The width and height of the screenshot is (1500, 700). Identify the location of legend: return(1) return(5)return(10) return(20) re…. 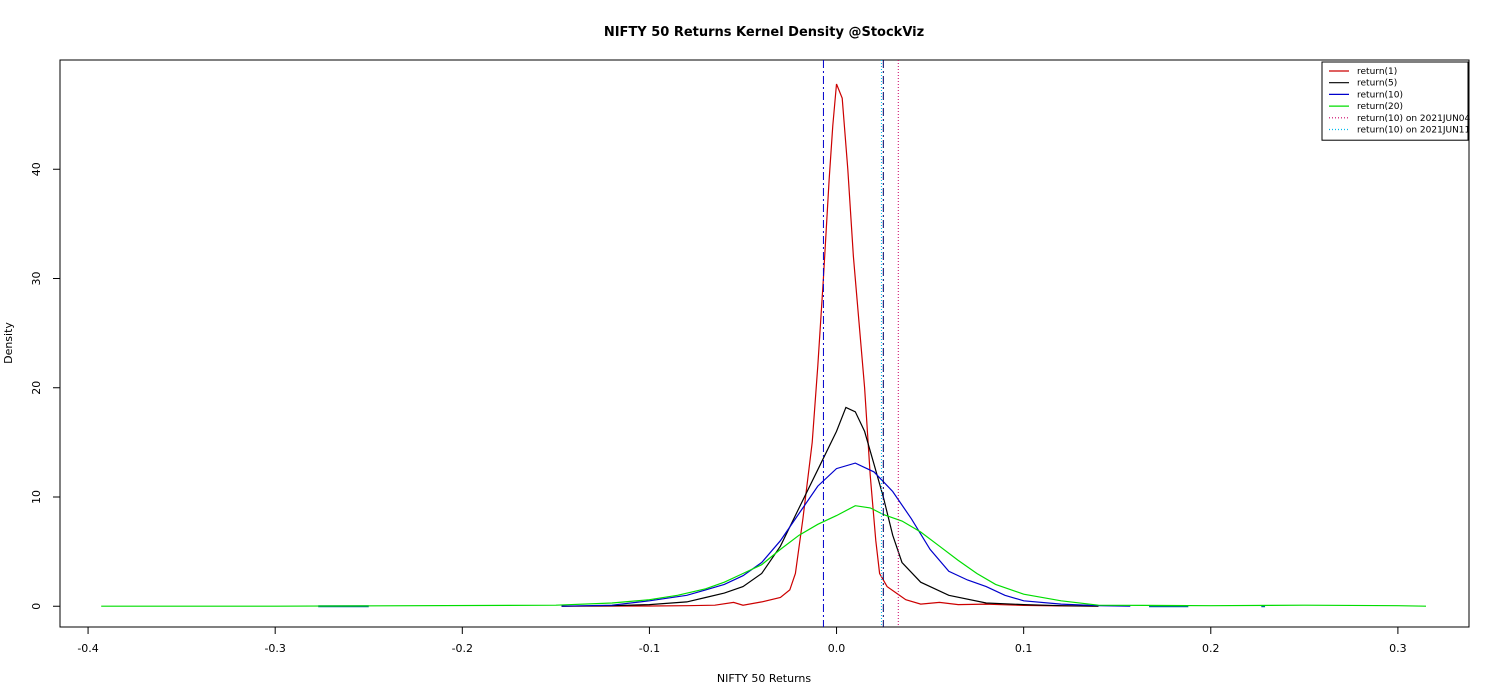
(1396, 101).